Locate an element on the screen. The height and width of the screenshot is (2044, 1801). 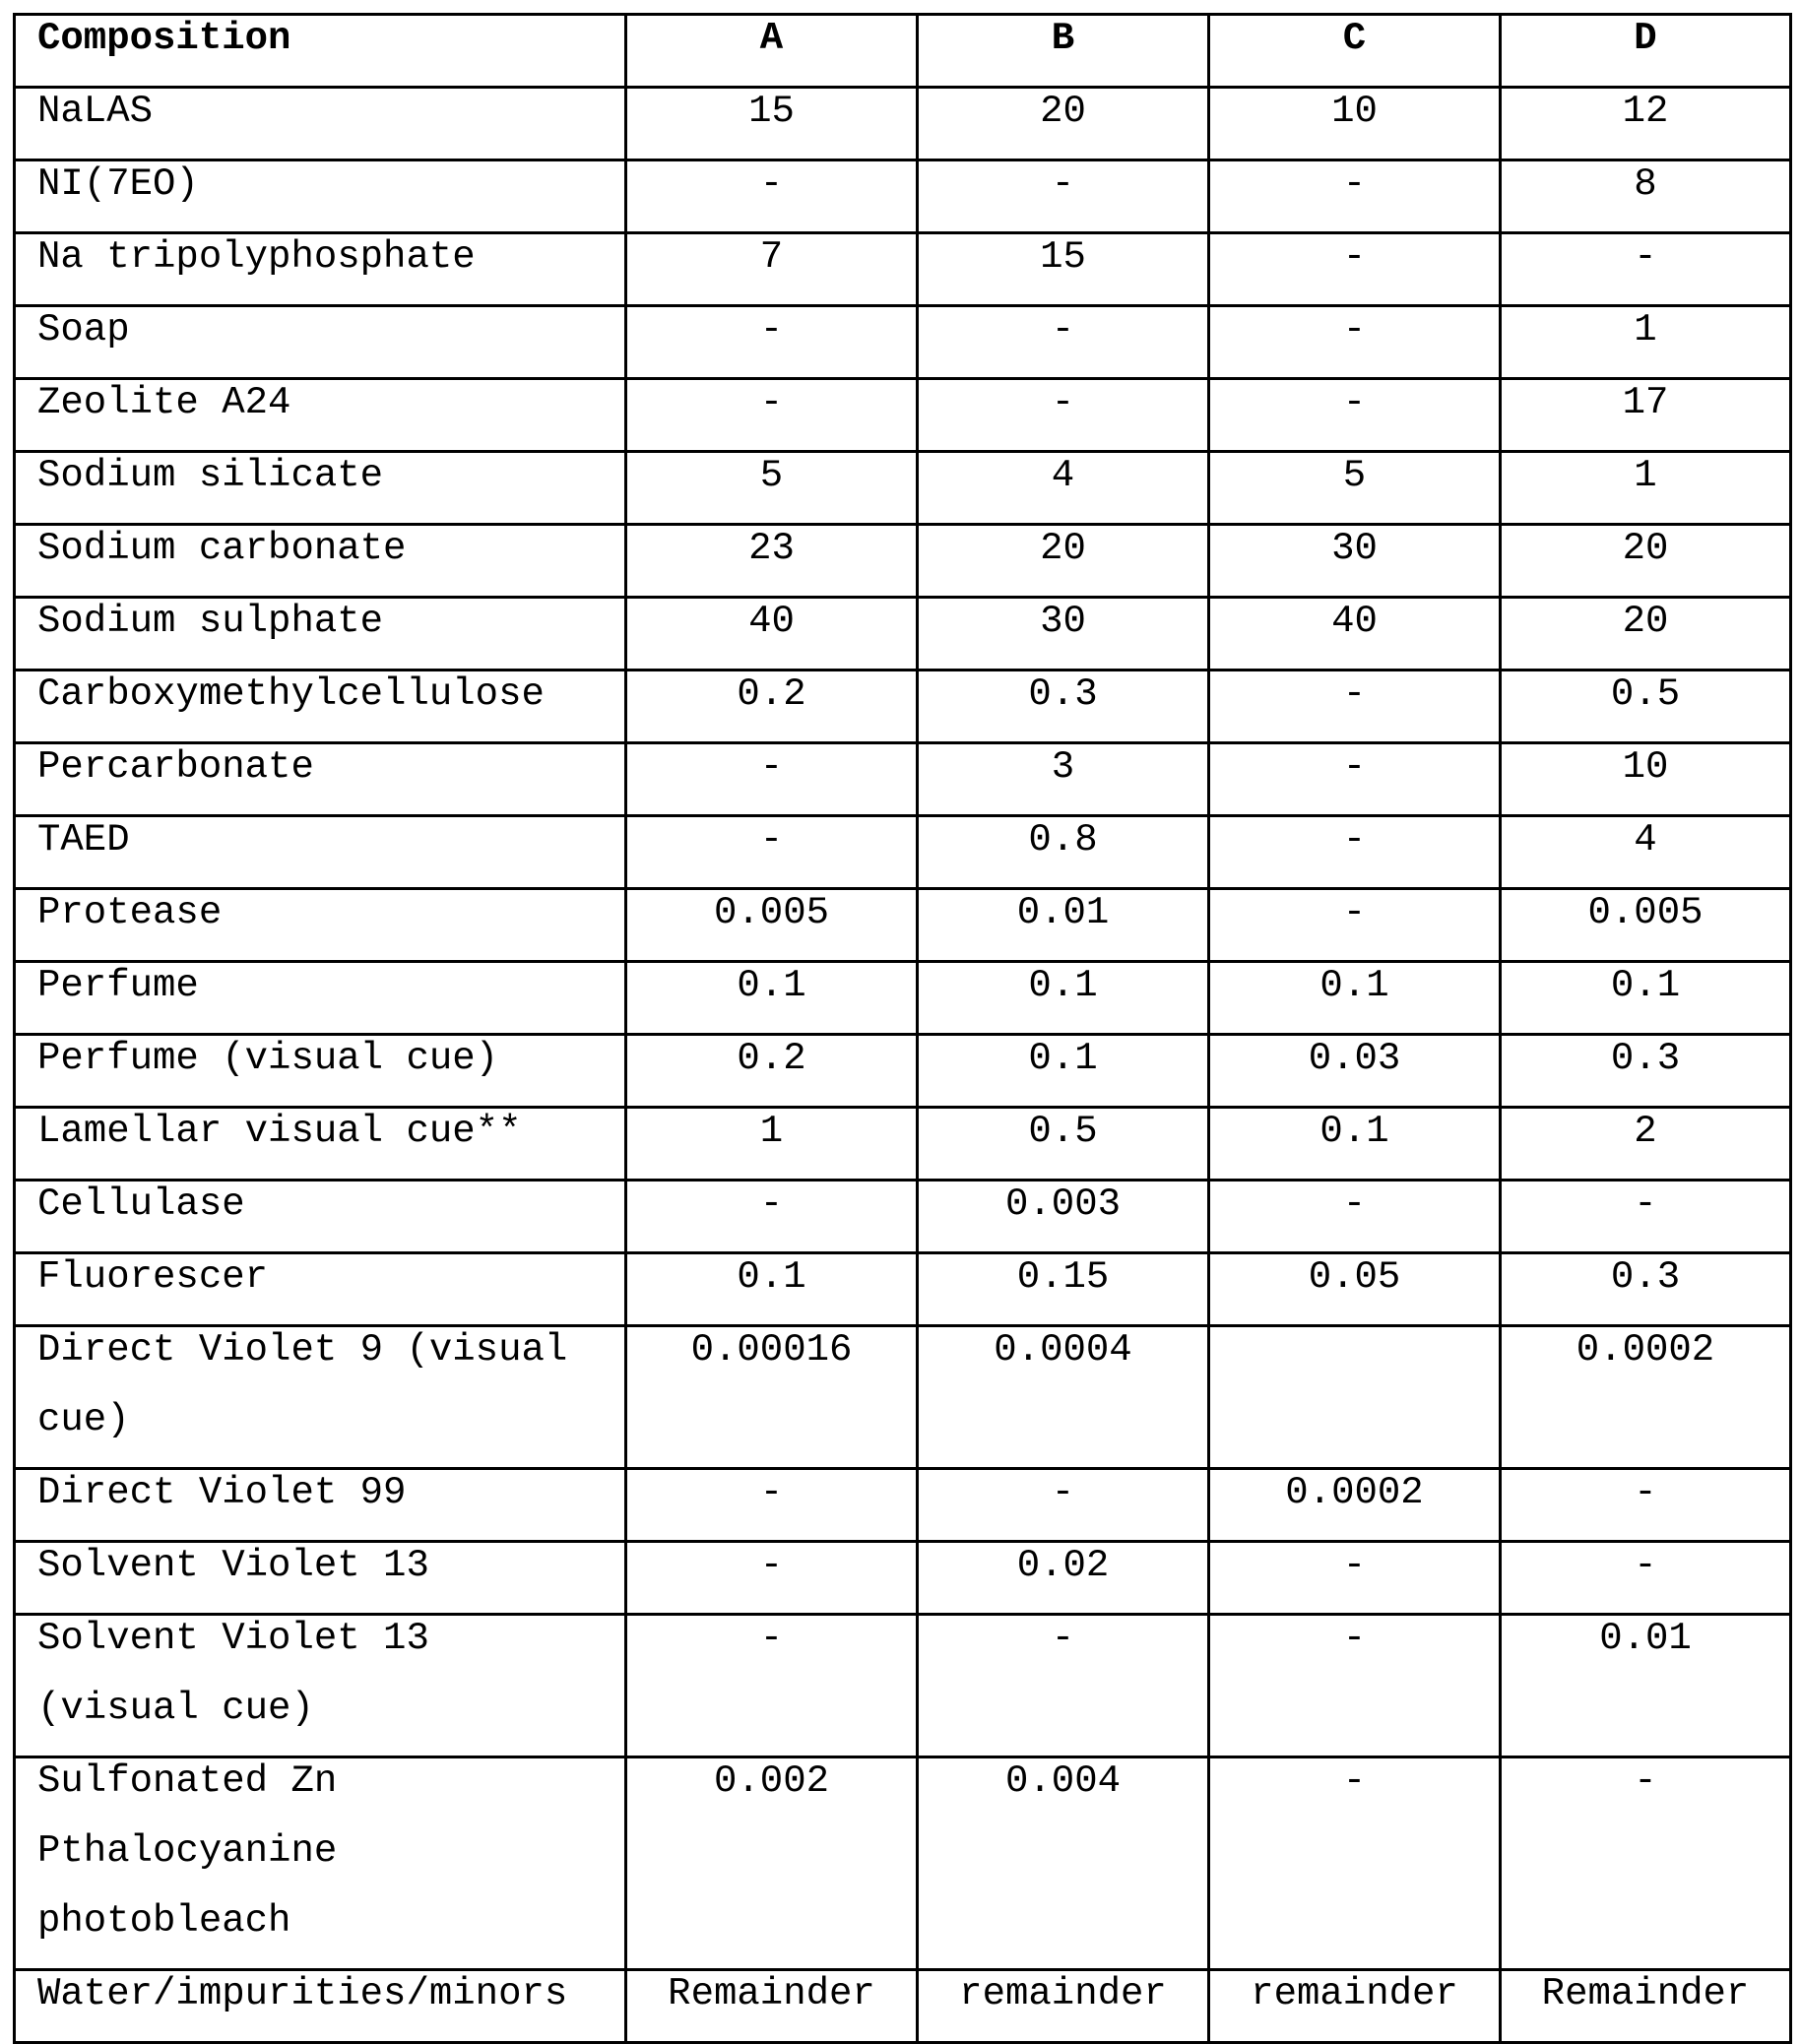
header-label: Composition is located at coordinates (326, 39).